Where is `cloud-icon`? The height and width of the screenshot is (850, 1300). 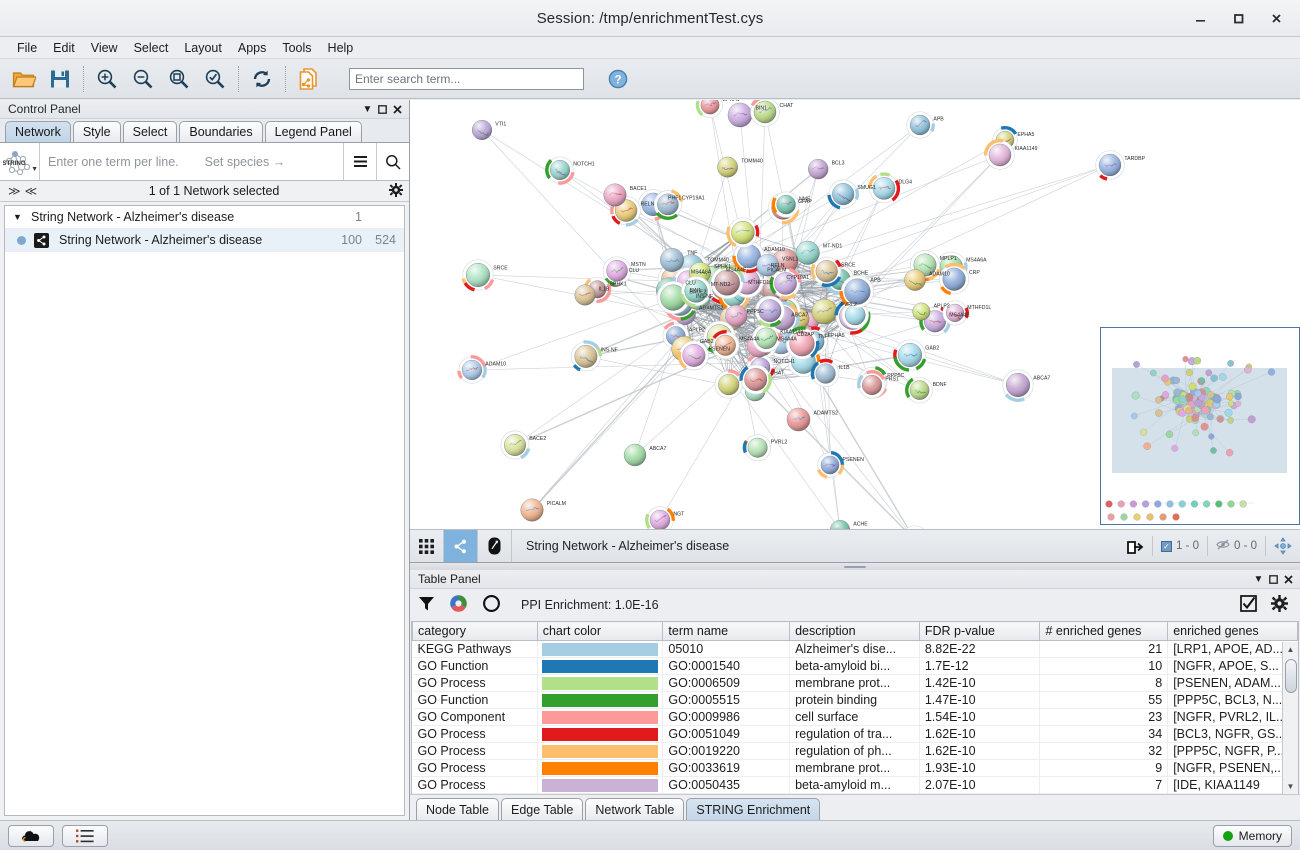
cloud-icon is located at coordinates (31, 835).